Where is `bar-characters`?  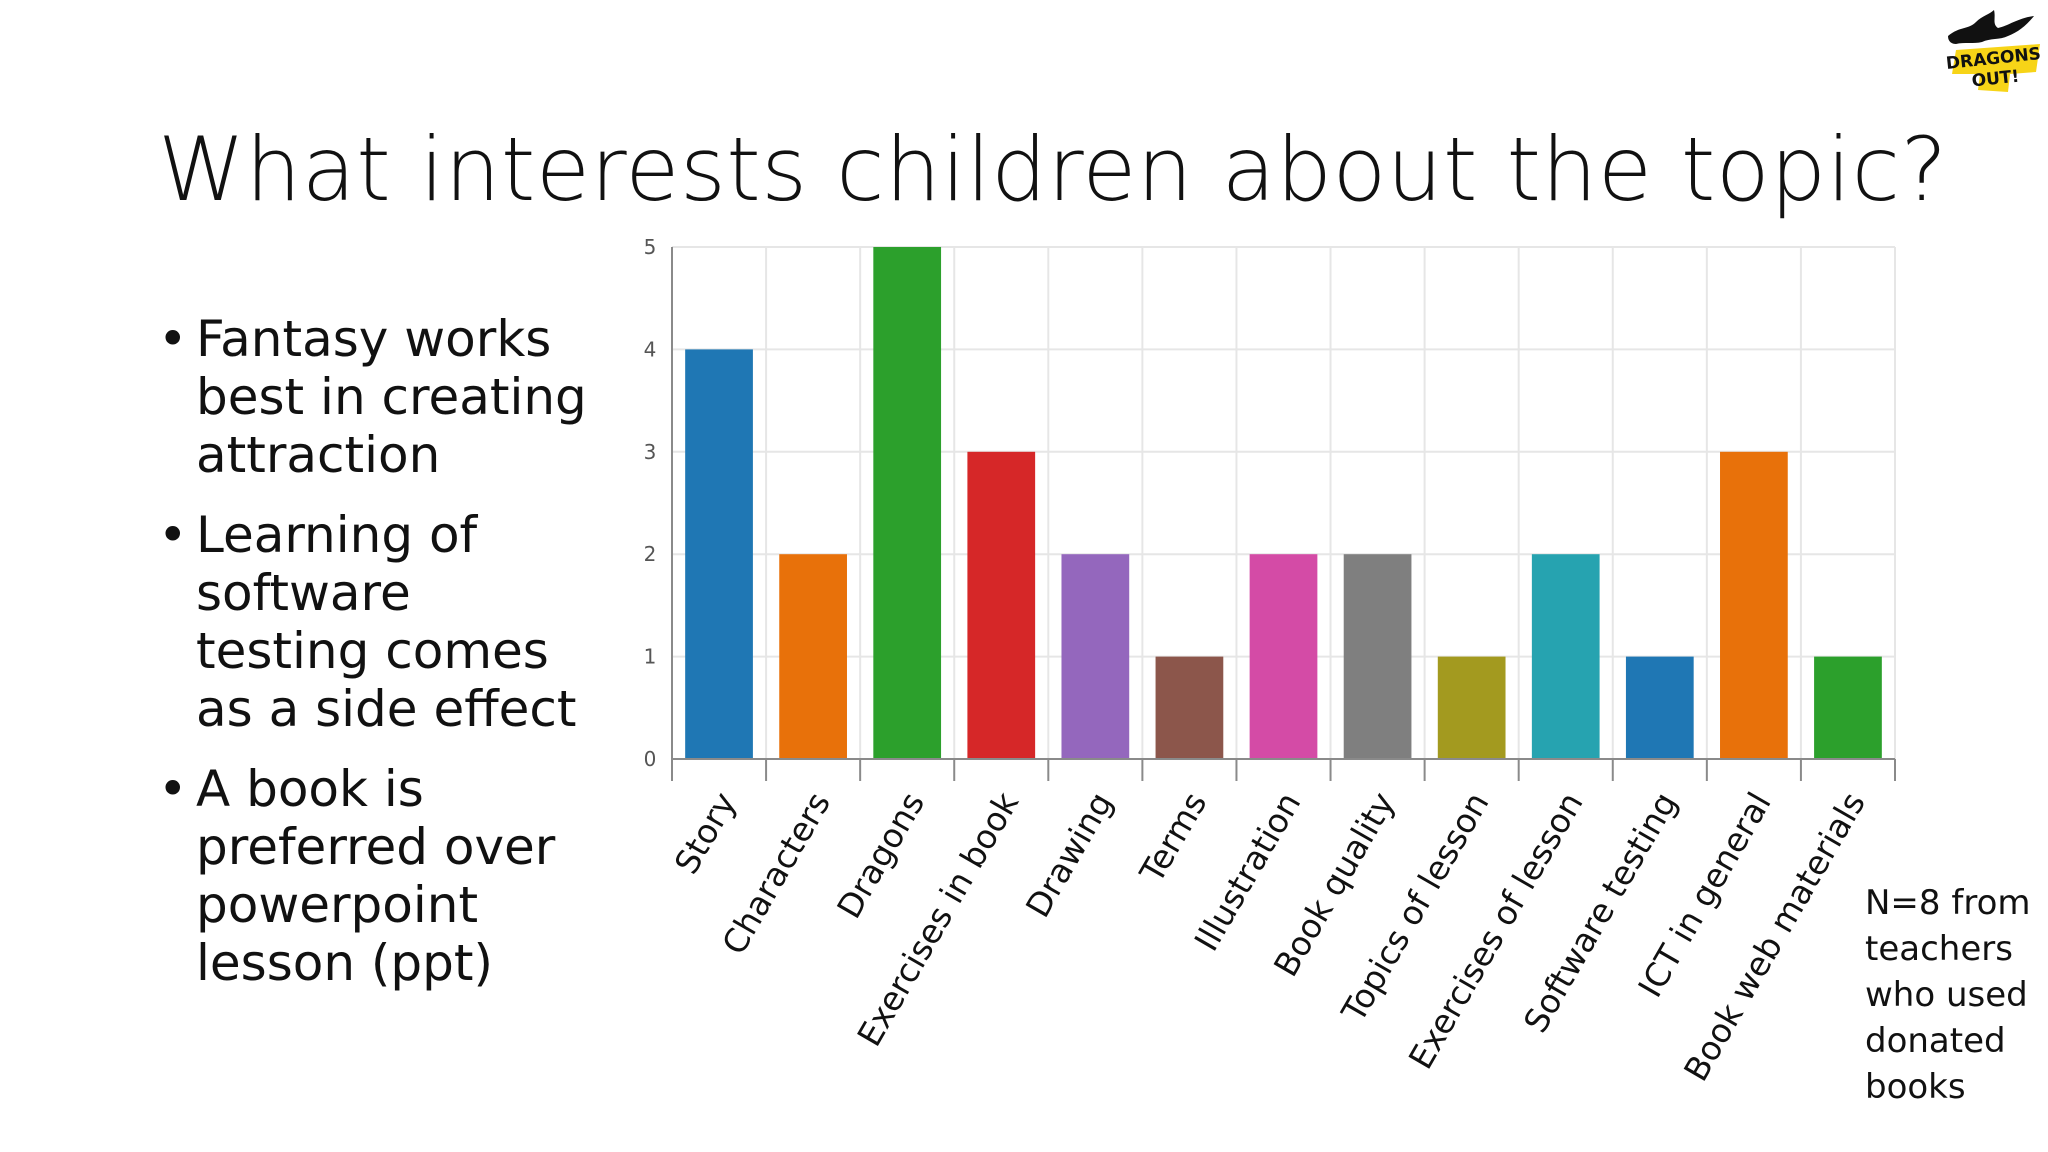
bar-characters is located at coordinates (813, 656).